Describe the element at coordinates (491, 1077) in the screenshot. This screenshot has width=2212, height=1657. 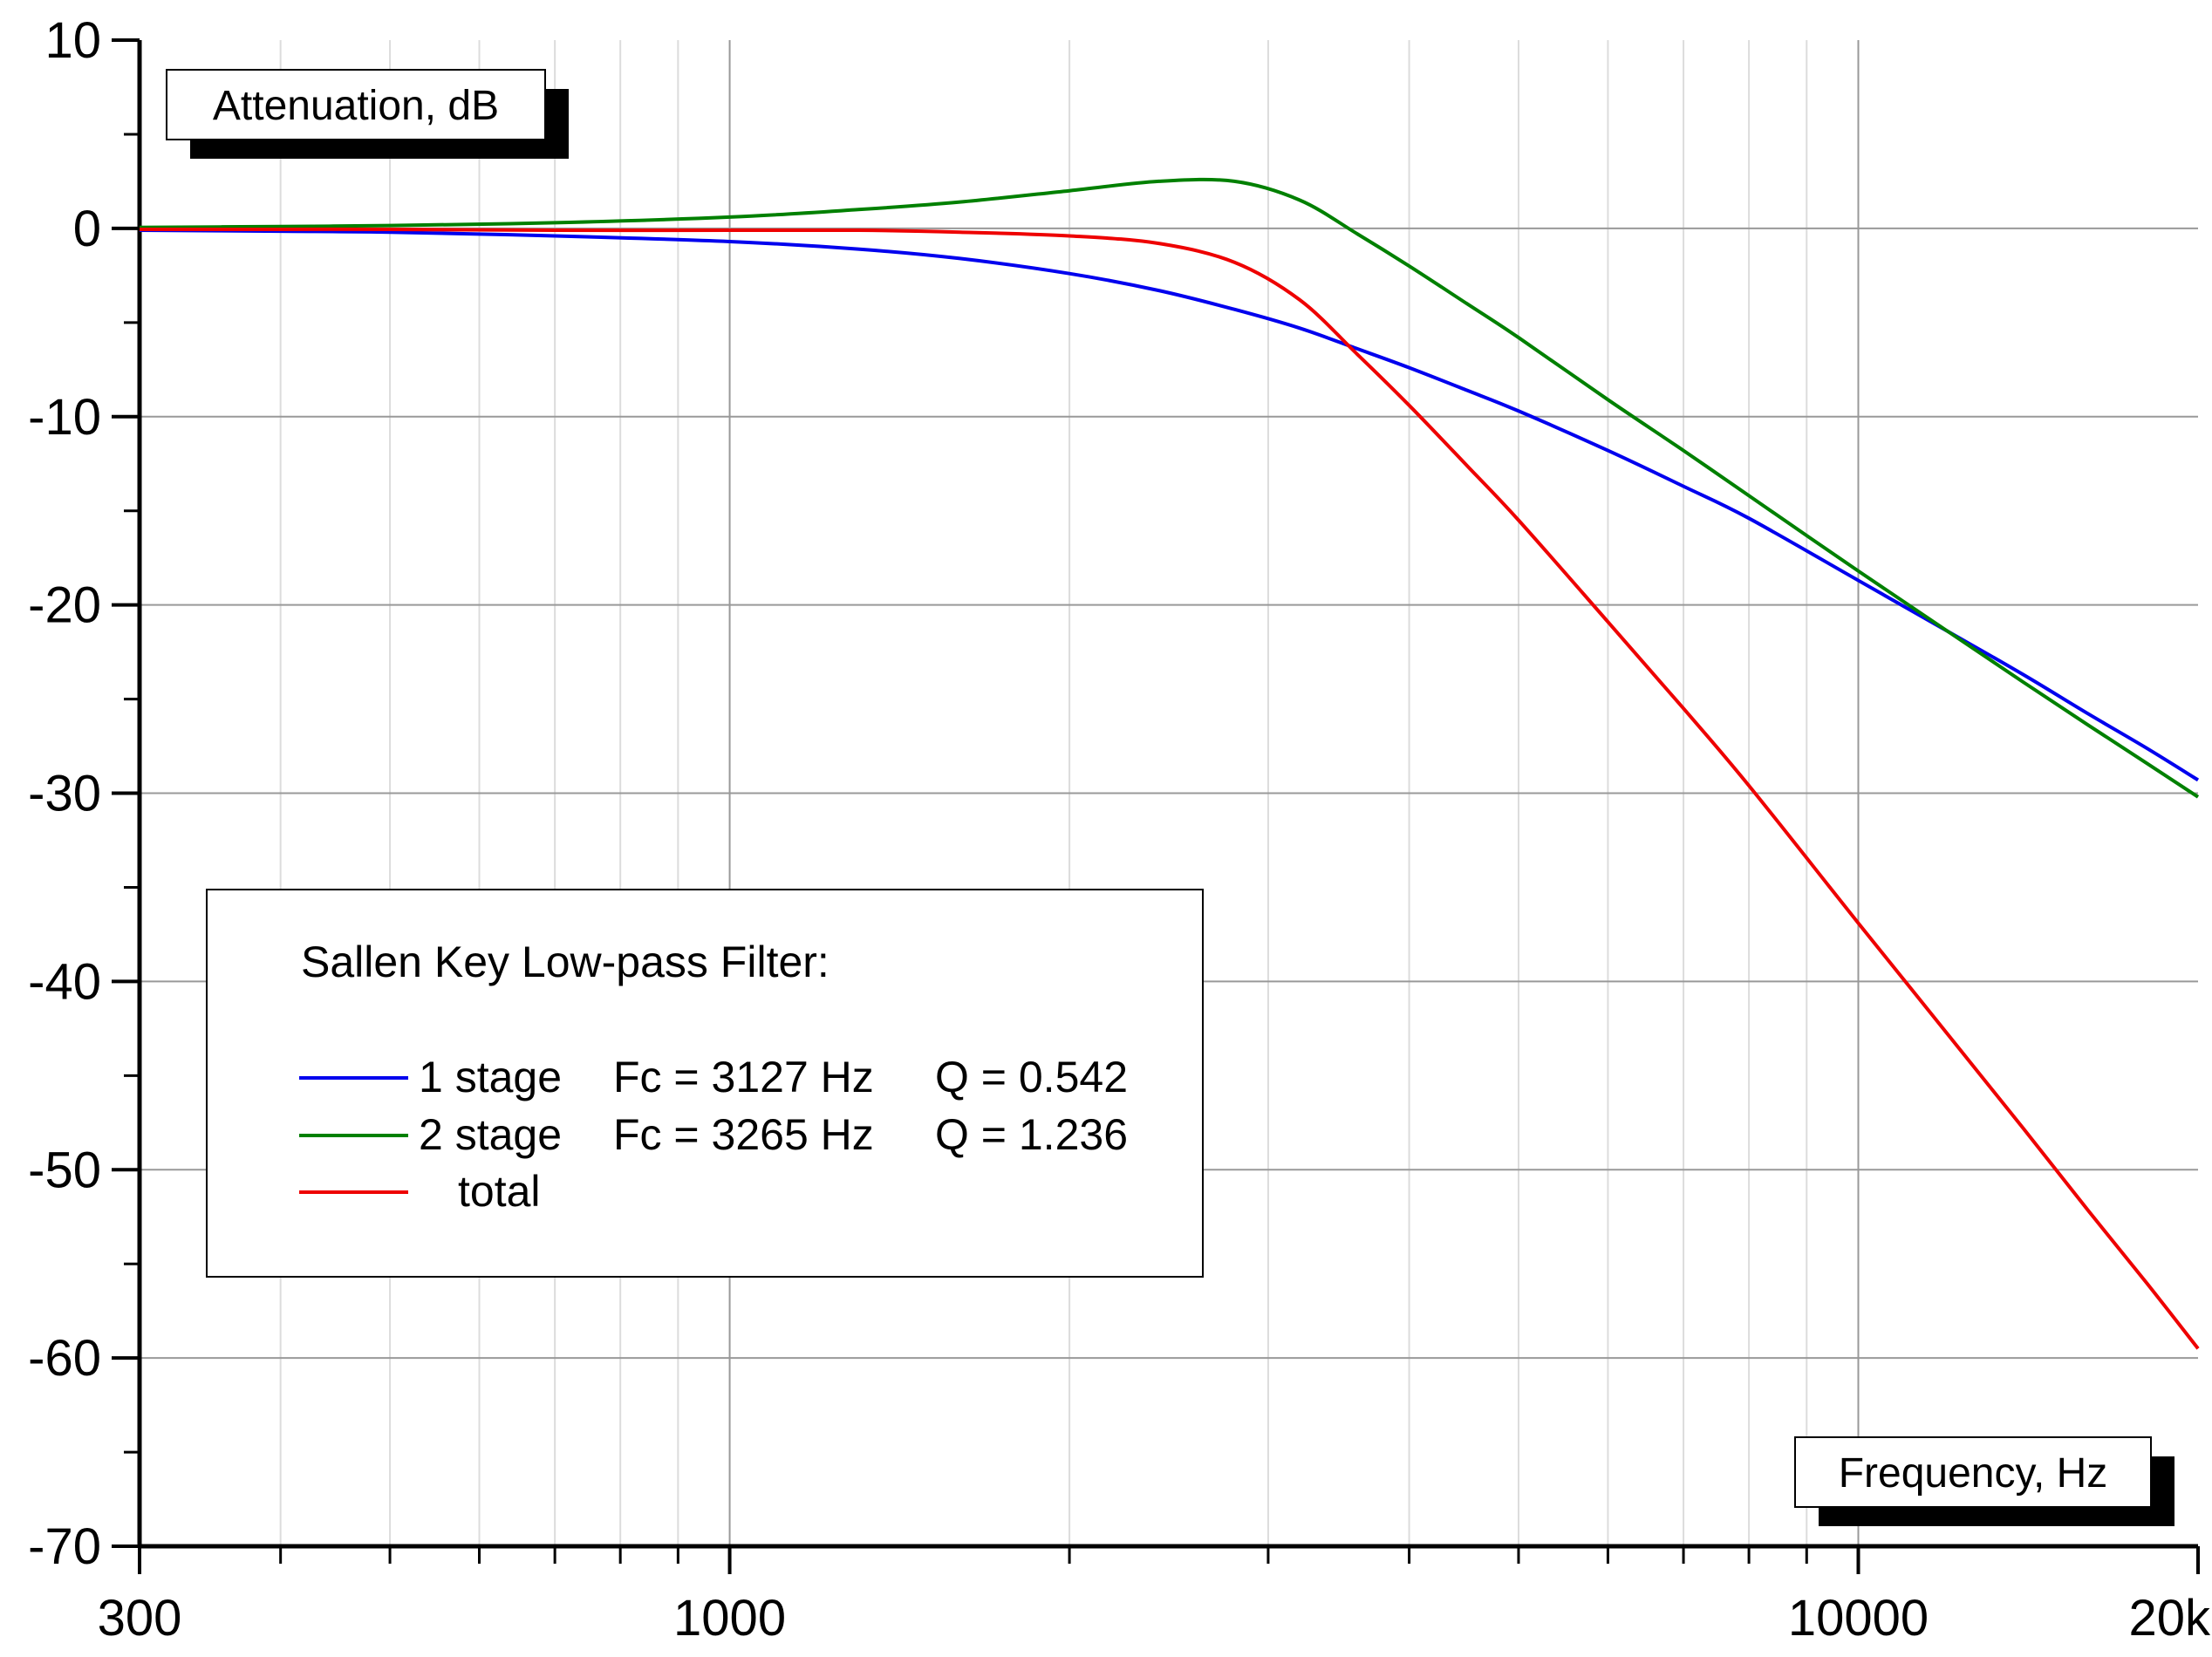
I see `legend-entry-1-stage: 1 stage` at that location.